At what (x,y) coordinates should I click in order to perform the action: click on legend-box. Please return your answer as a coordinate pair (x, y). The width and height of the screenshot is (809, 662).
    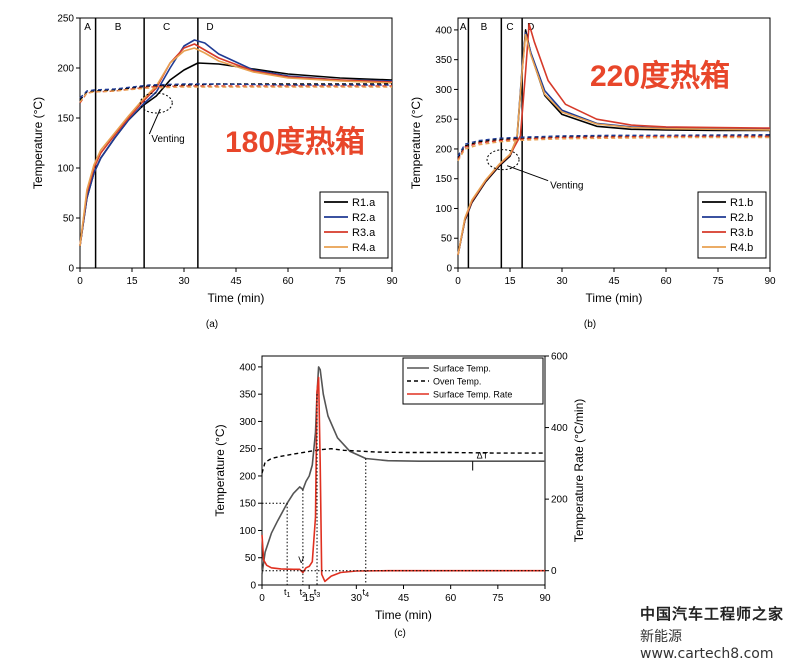
    Looking at the image, I should click on (473, 381).